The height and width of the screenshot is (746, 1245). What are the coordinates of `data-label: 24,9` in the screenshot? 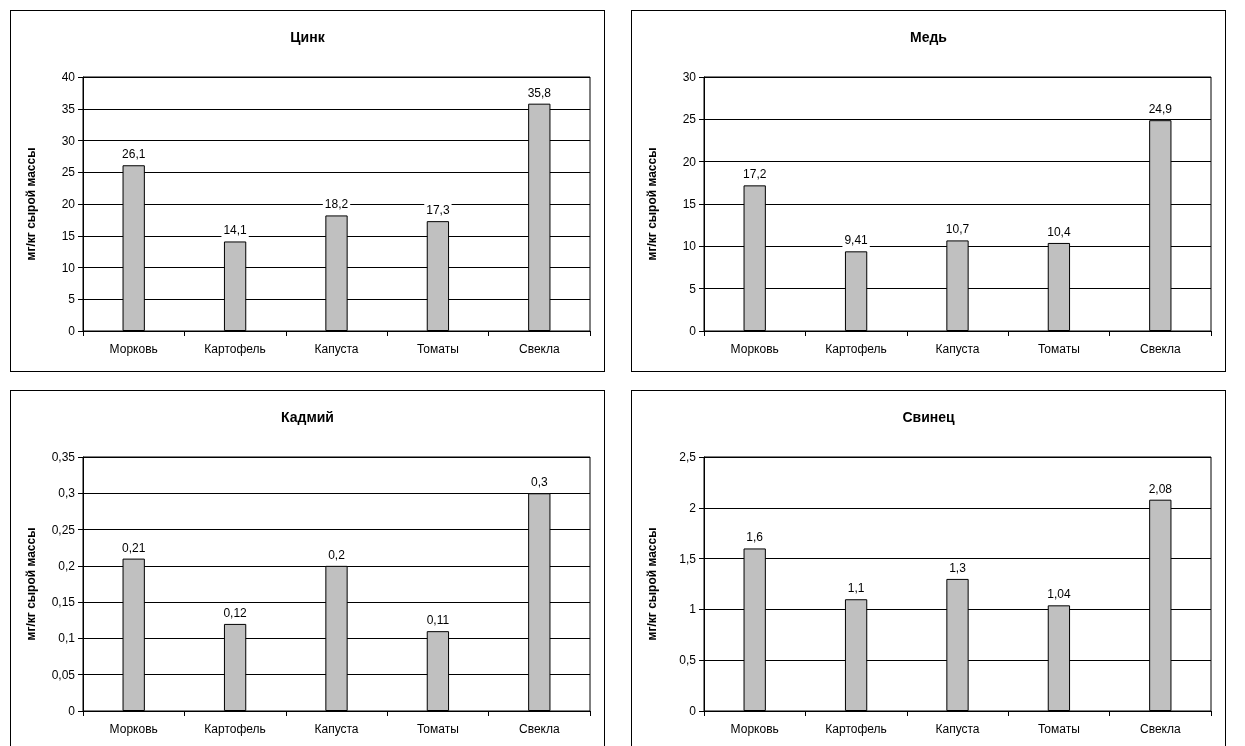 It's located at (1160, 109).